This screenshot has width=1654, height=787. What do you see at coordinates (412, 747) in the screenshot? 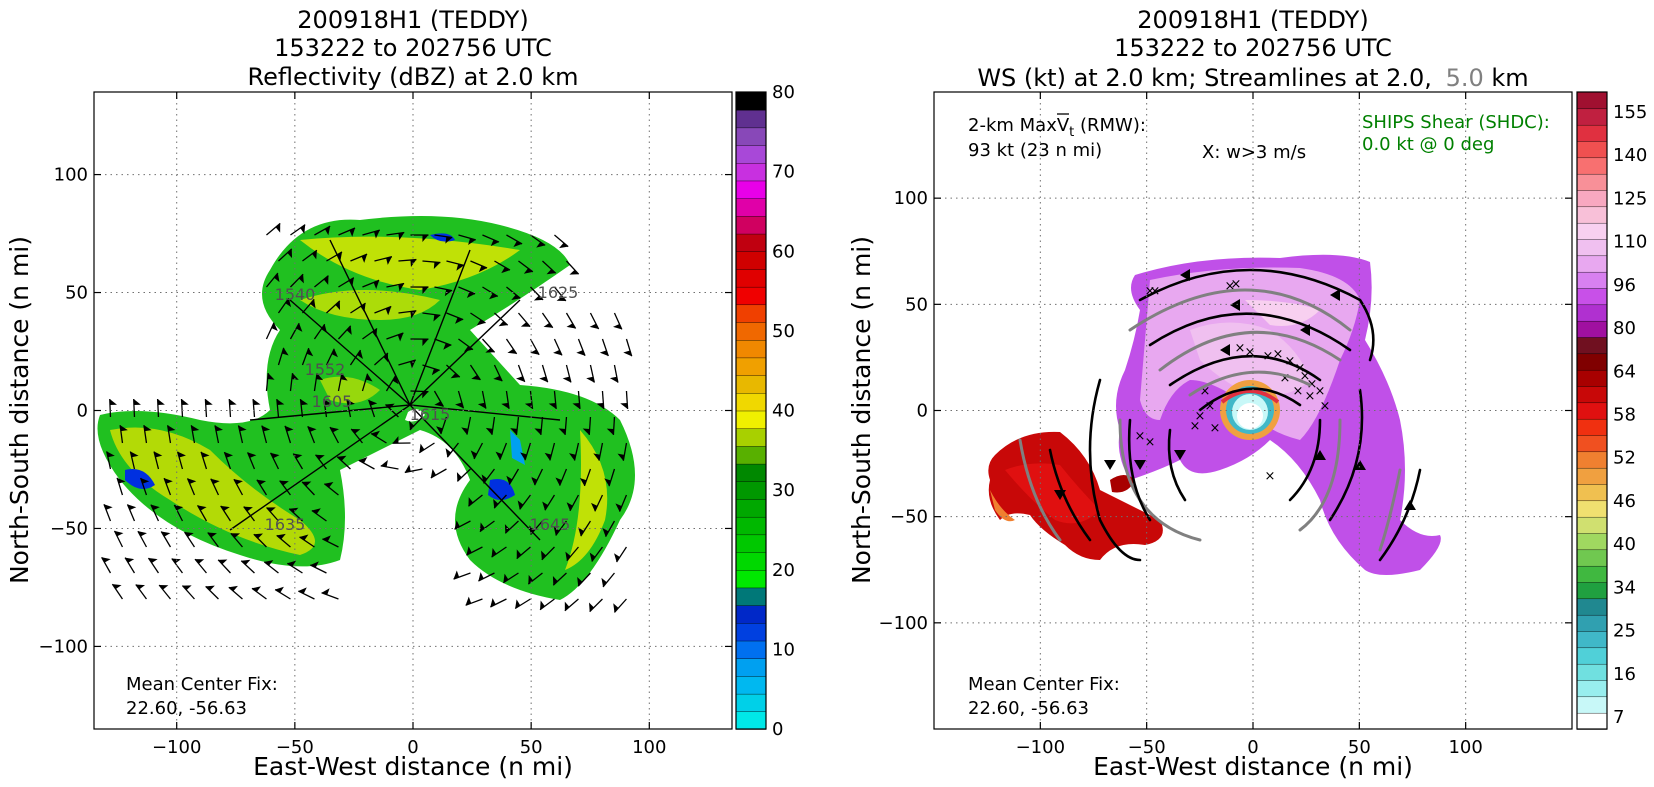
I see `x-tick-label: 0` at bounding box center [412, 747].